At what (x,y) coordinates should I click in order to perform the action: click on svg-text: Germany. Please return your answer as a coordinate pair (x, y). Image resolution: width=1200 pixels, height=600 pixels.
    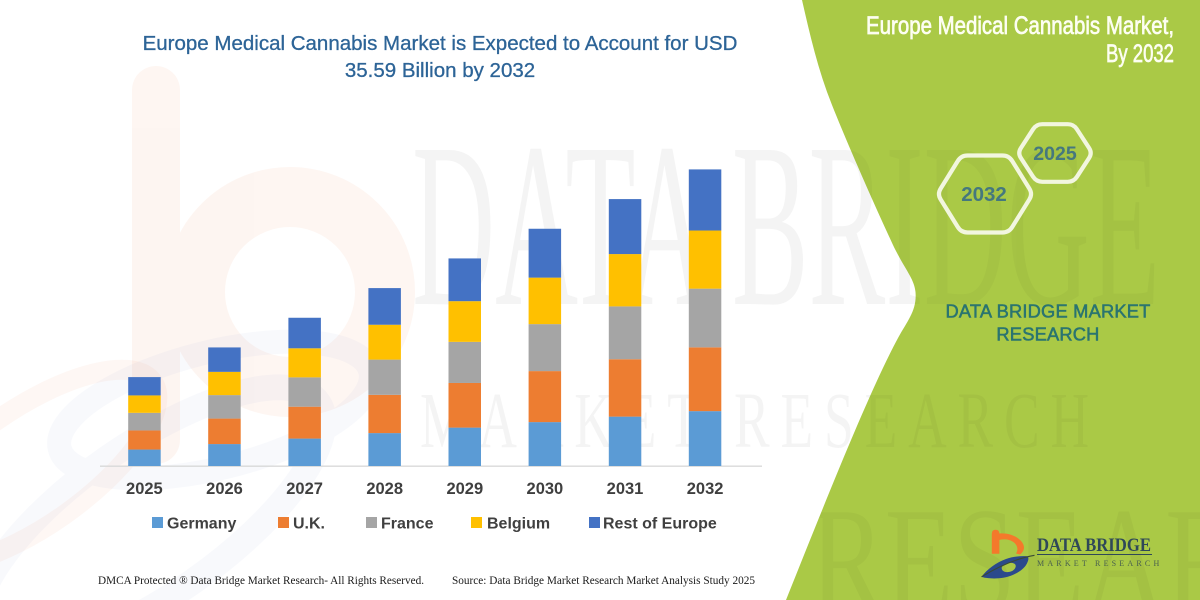
    Looking at the image, I should click on (201, 524).